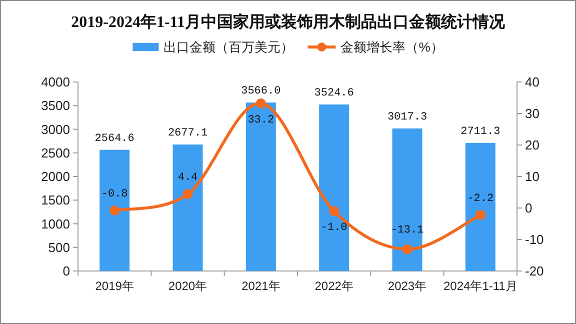 The height and width of the screenshot is (324, 576). What do you see at coordinates (229, 47) in the screenshot?
I see `legend-label: 出口金额（百万美元）` at bounding box center [229, 47].